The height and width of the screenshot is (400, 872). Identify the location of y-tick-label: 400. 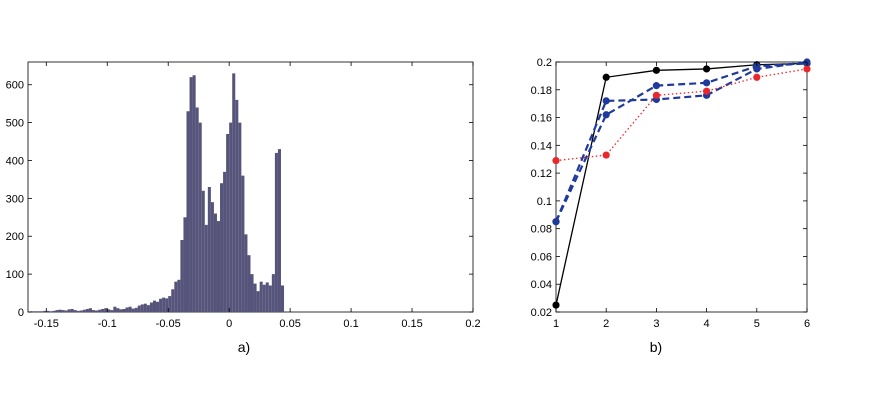
(15, 161).